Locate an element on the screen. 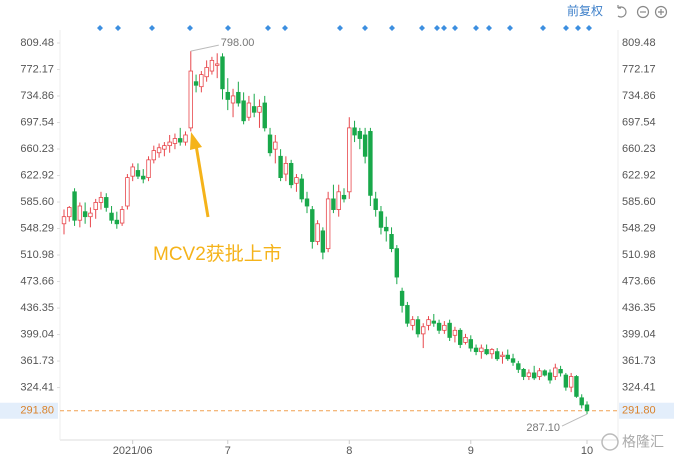 This screenshot has width=674, height=464. y-tick-label: 399.04 is located at coordinates (37, 334).